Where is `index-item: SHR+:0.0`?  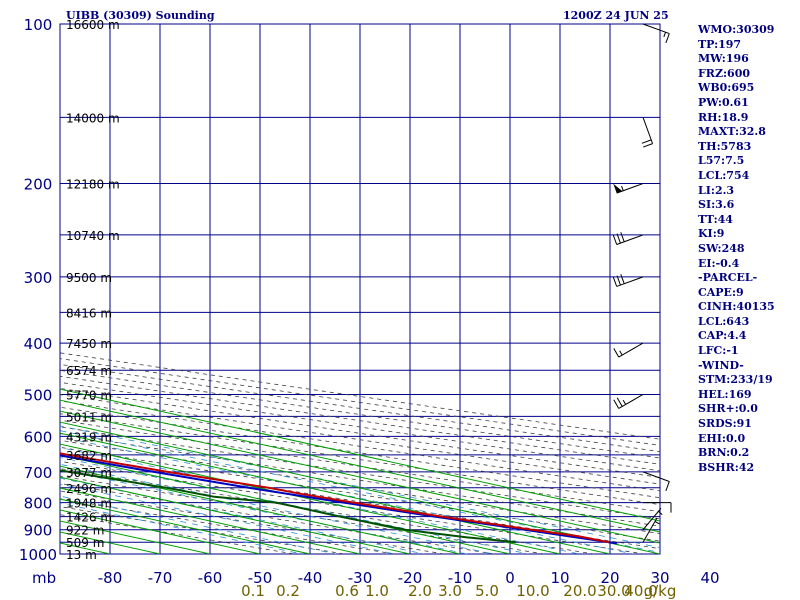
index-item: SHR+:0.0 is located at coordinates (728, 409).